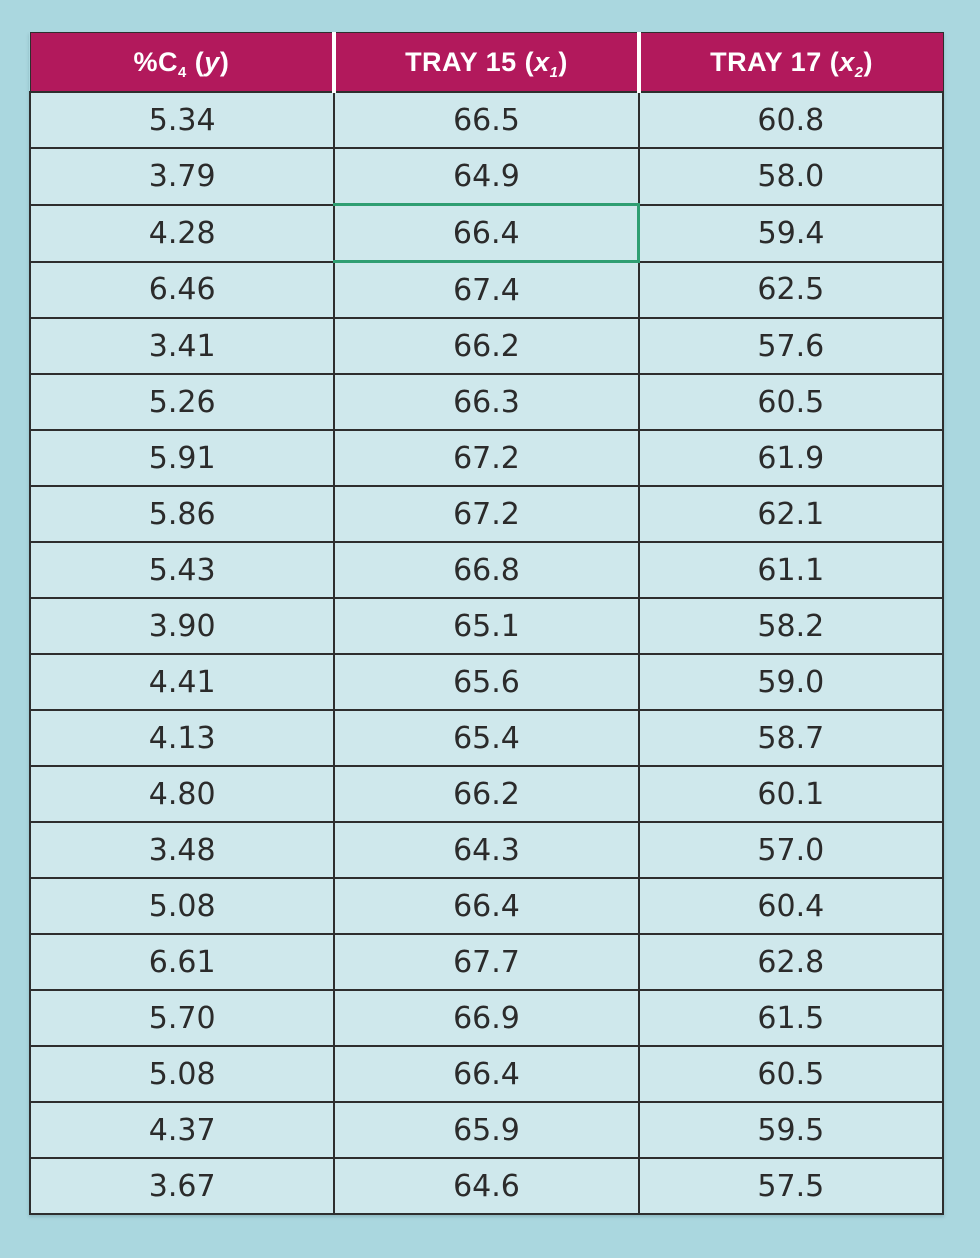 This screenshot has height=1258, width=980. Describe the element at coordinates (791, 626) in the screenshot. I see `table-cell: 58.2` at that location.